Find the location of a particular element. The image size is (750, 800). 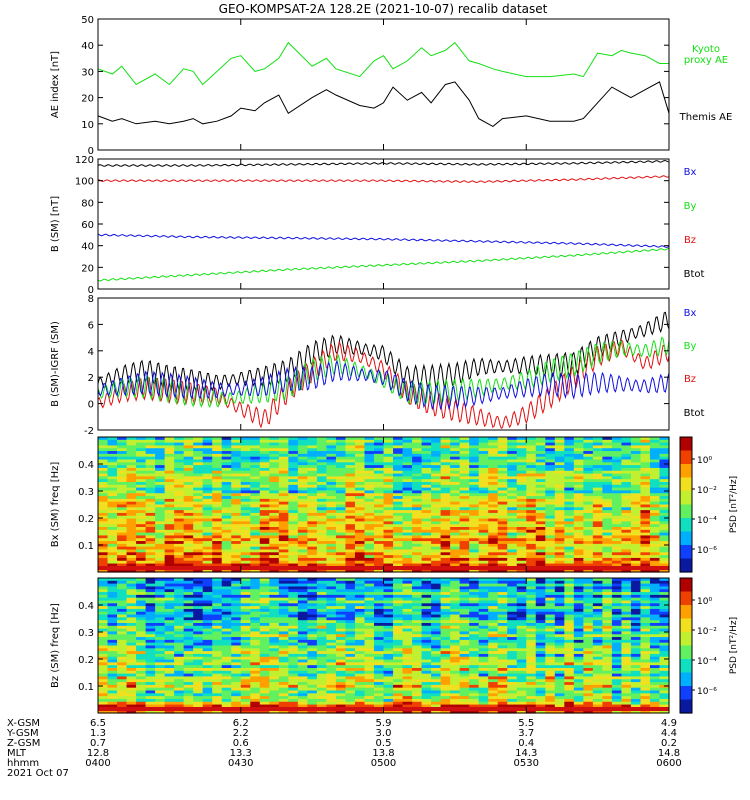

y-tick-label: 60 is located at coordinates (87, 225).